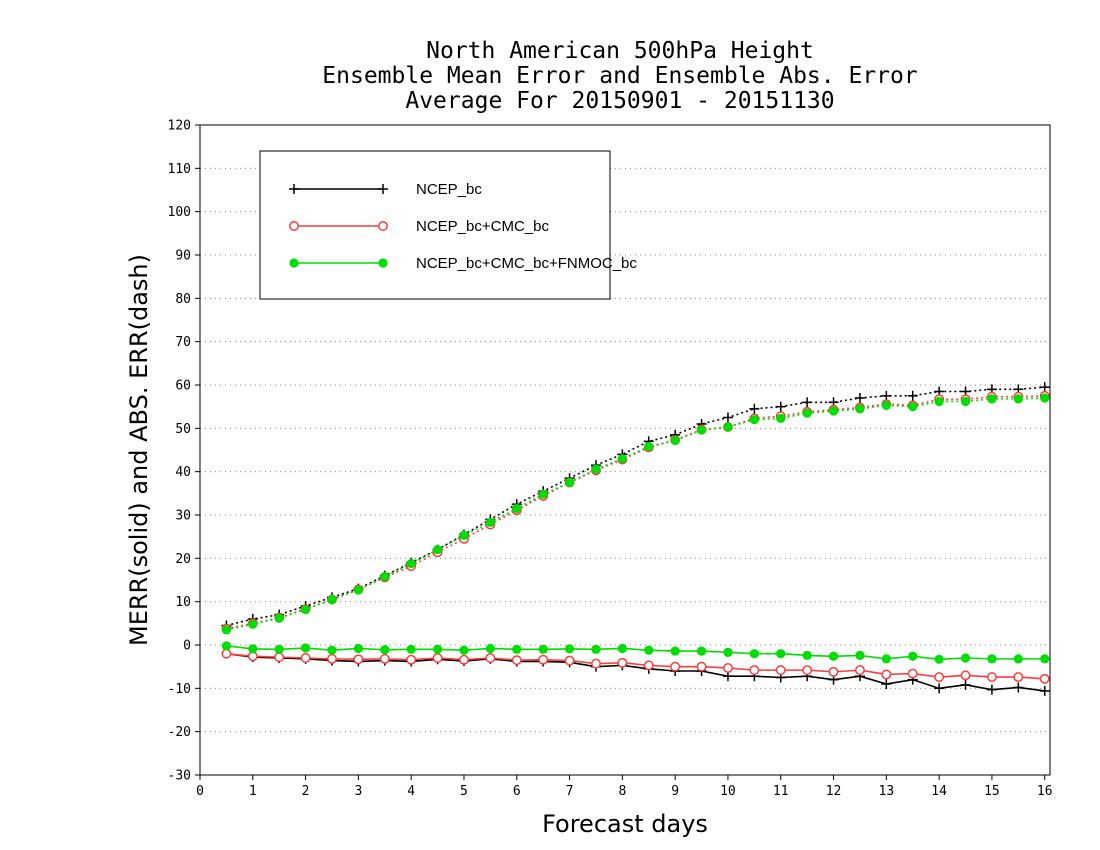  I want to click on y-tick-label: 70, so click(183, 342).